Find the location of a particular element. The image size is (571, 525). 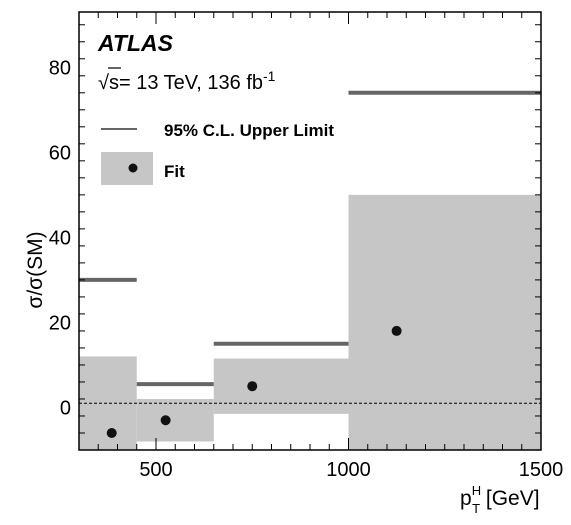

legend-fit-swatch is located at coordinates (127, 168).